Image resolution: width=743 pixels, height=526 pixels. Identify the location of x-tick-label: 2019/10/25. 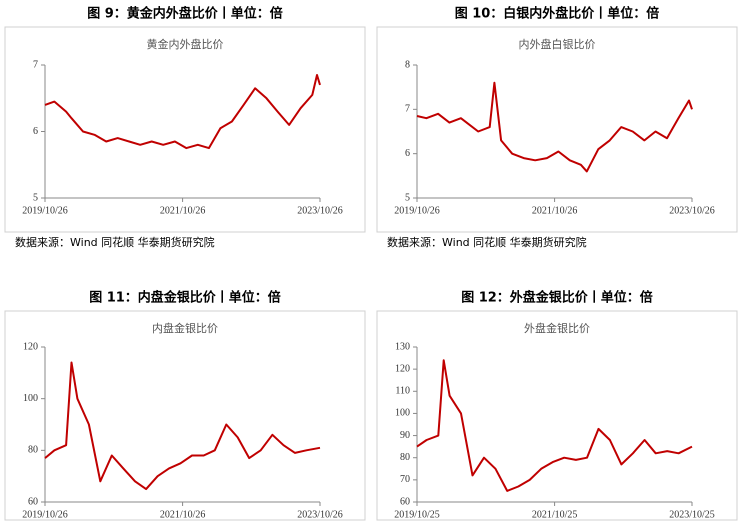
(417, 514).